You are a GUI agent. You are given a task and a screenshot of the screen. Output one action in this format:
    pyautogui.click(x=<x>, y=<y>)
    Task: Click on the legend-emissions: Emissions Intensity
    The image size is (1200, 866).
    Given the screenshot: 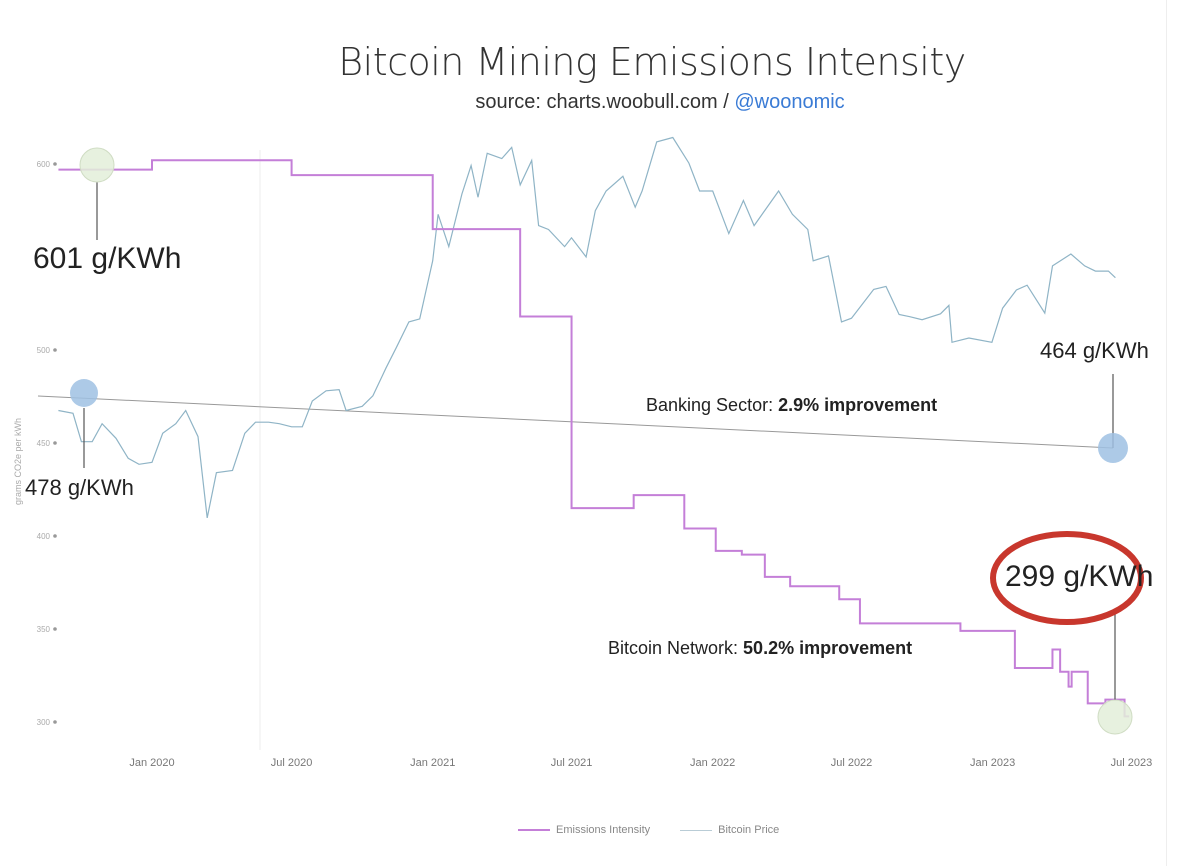 What is the action you would take?
    pyautogui.click(x=603, y=830)
    